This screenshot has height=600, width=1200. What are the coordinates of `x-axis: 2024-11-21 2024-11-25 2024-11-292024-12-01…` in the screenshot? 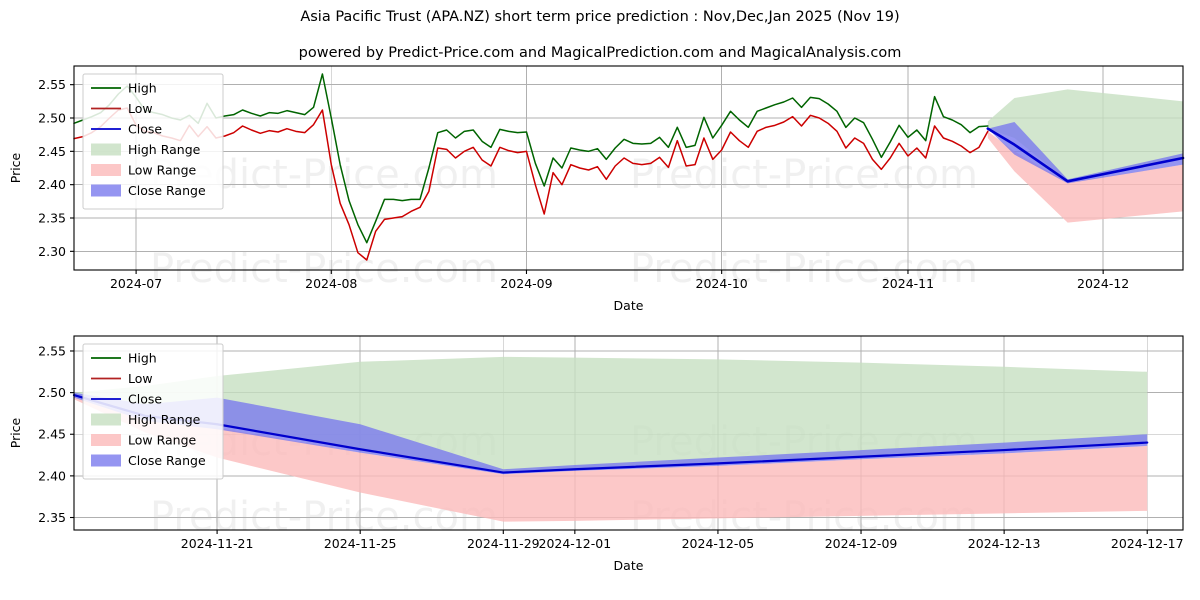 It's located at (682, 540).